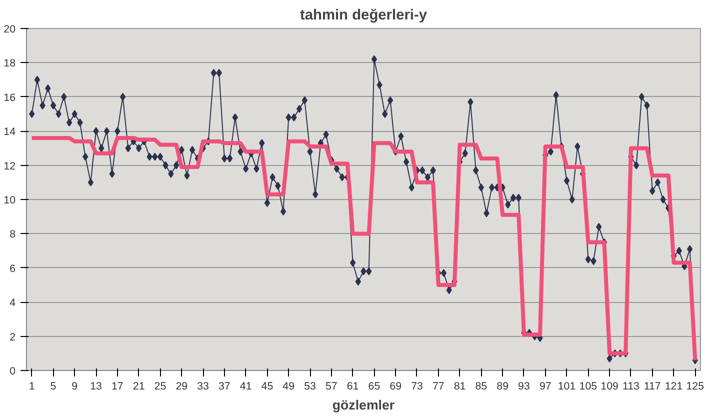 Image resolution: width=710 pixels, height=419 pixels. I want to click on x-tick-label: 97, so click(545, 386).